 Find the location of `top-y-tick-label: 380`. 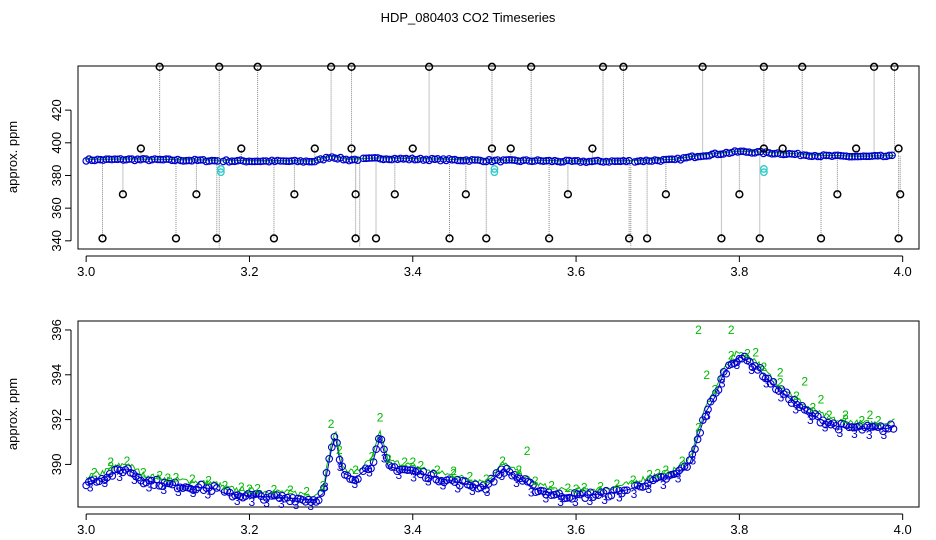

top-y-tick-label: 380 is located at coordinates (56, 176).